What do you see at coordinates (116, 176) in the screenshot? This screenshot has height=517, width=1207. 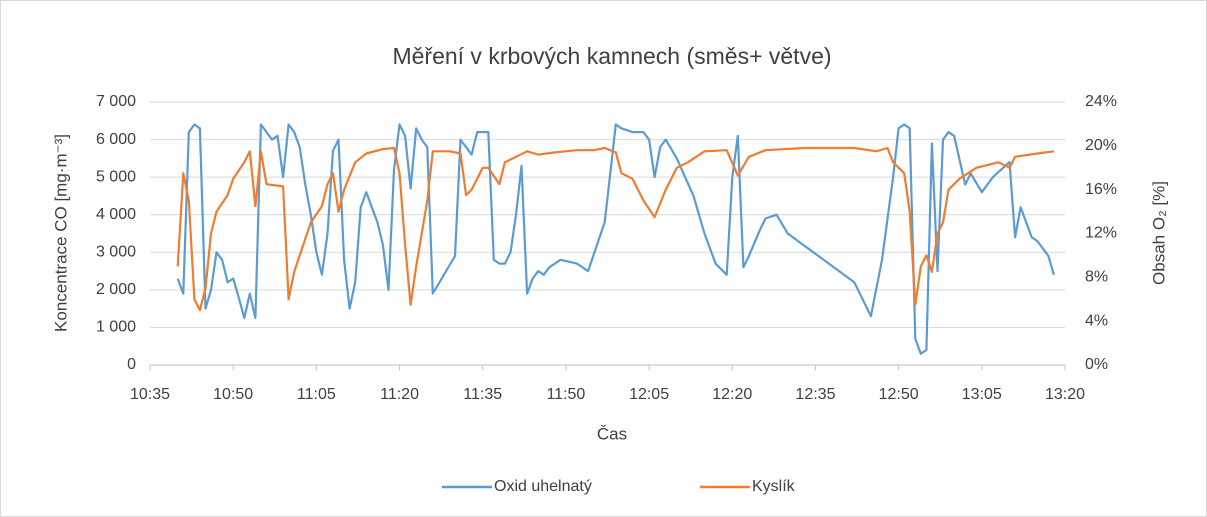 I see `y-tick-label: 5 000` at bounding box center [116, 176].